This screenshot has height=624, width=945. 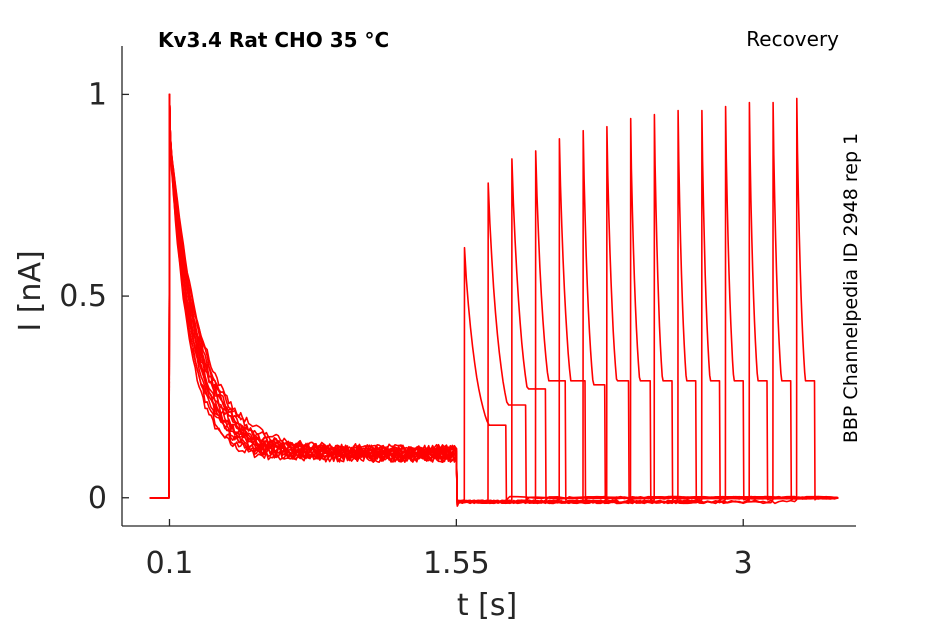 What do you see at coordinates (30, 290) in the screenshot?
I see `y-axis-label: I [nA]` at bounding box center [30, 290].